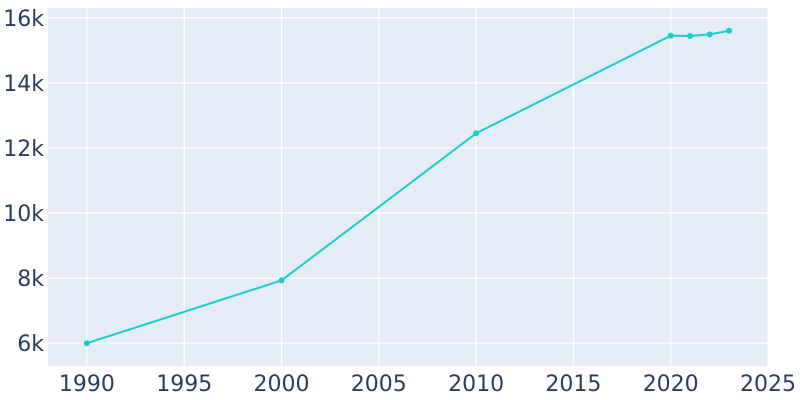 This screenshot has height=400, width=800. What do you see at coordinates (30, 279) in the screenshot?
I see `y-tick-label: 8k` at bounding box center [30, 279].